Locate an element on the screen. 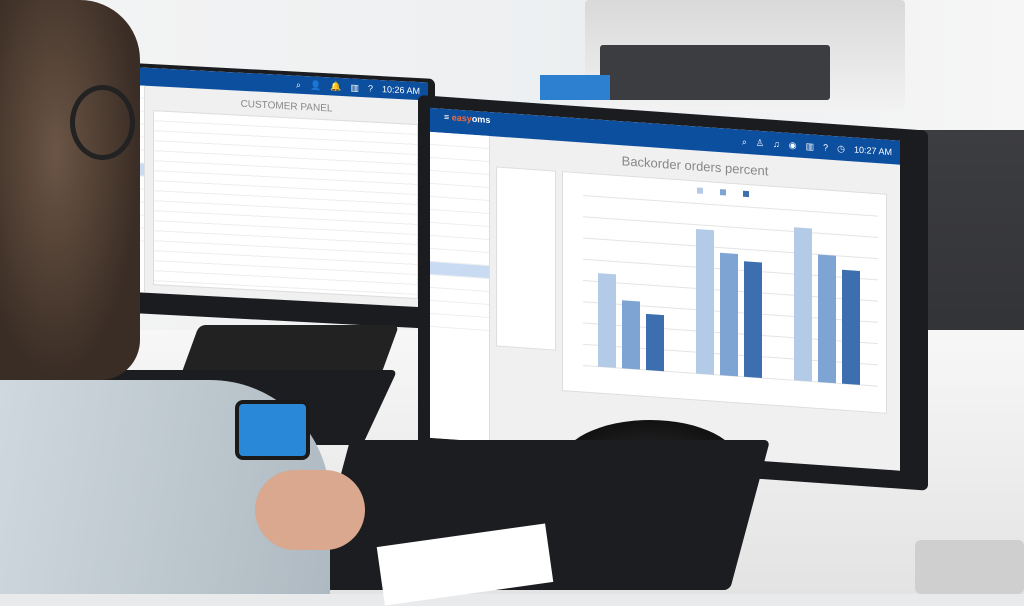  chart-panel is located at coordinates (724, 292).